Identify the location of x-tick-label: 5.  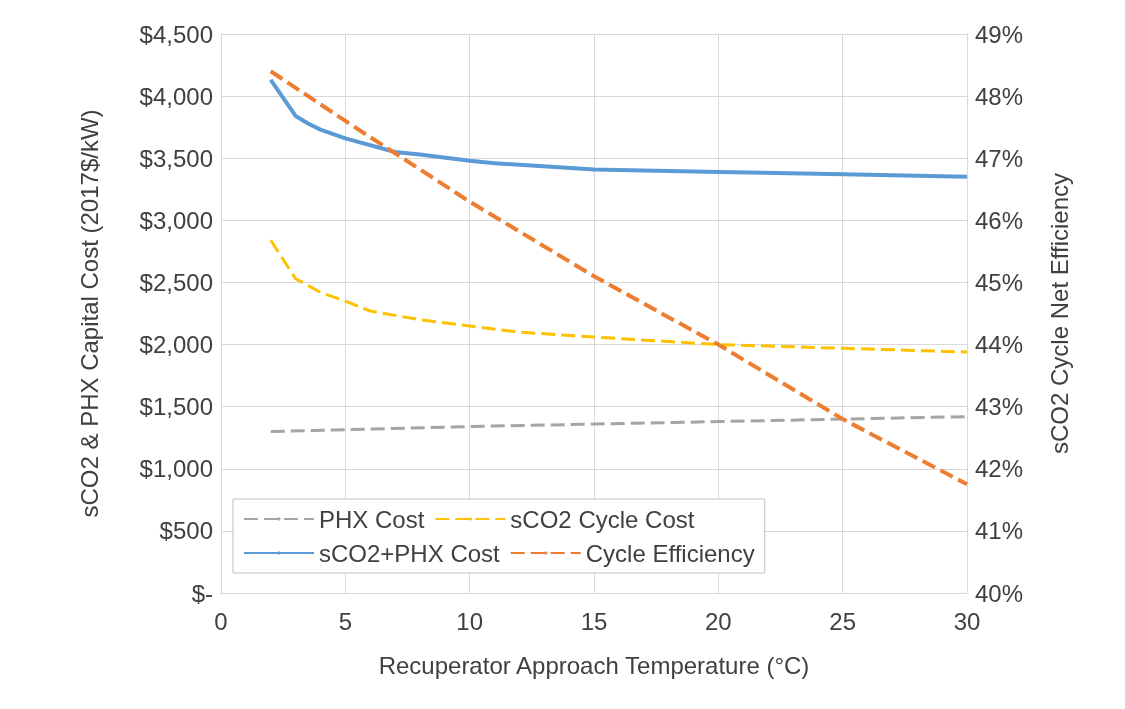
(345, 621).